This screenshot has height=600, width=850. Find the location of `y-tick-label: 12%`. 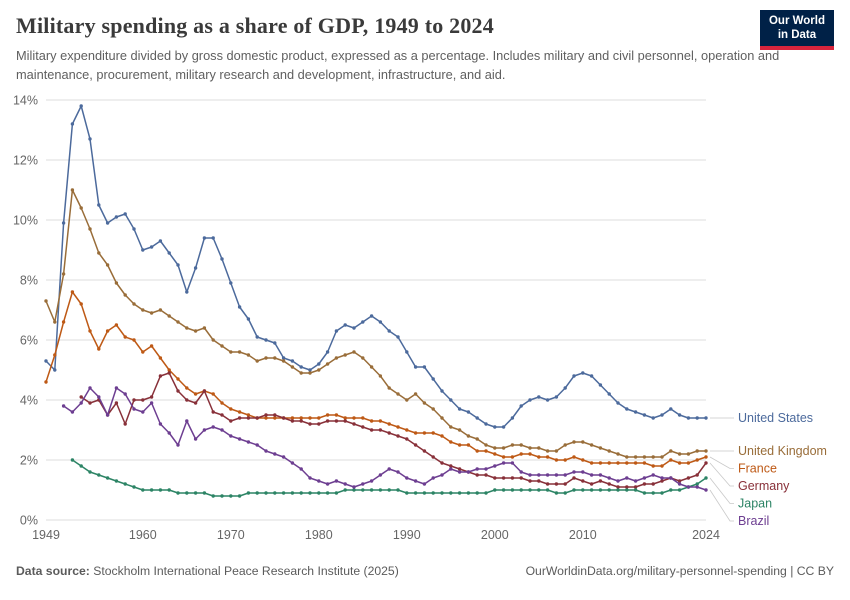

y-tick-label: 12% is located at coordinates (25, 161).